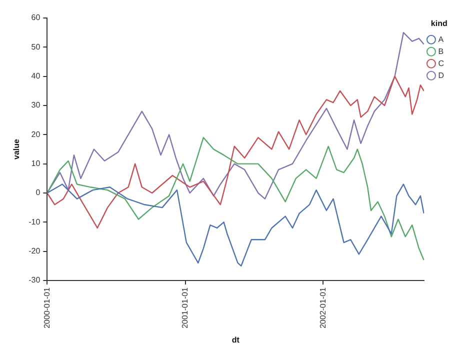  I want to click on y-tick-label: 10, so click(36, 163).